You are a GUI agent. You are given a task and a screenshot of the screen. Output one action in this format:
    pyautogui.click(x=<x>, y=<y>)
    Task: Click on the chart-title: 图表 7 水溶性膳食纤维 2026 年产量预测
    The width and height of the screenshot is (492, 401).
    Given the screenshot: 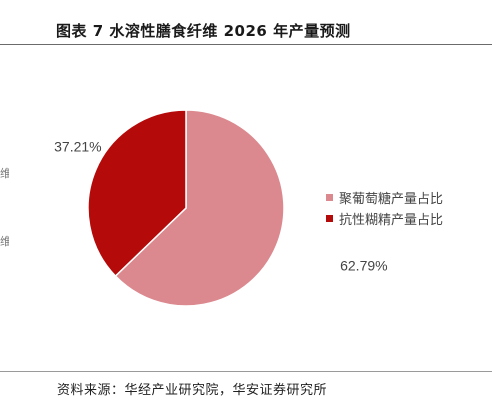 What is the action you would take?
    pyautogui.click(x=203, y=31)
    